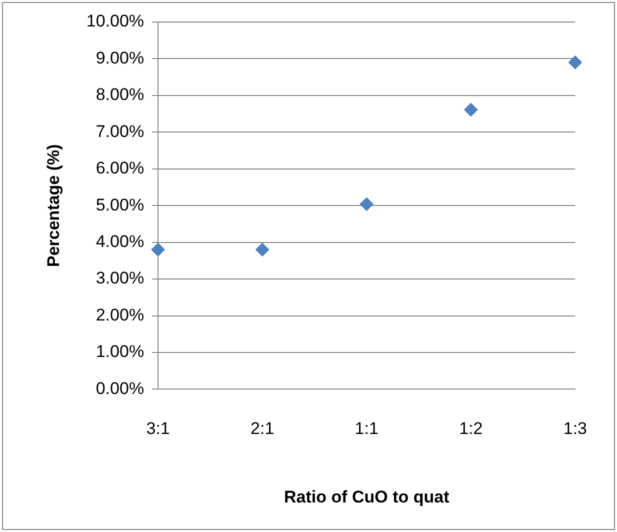  What do you see at coordinates (53, 206) in the screenshot?
I see `y-axis-title: Percentage (%)` at bounding box center [53, 206].